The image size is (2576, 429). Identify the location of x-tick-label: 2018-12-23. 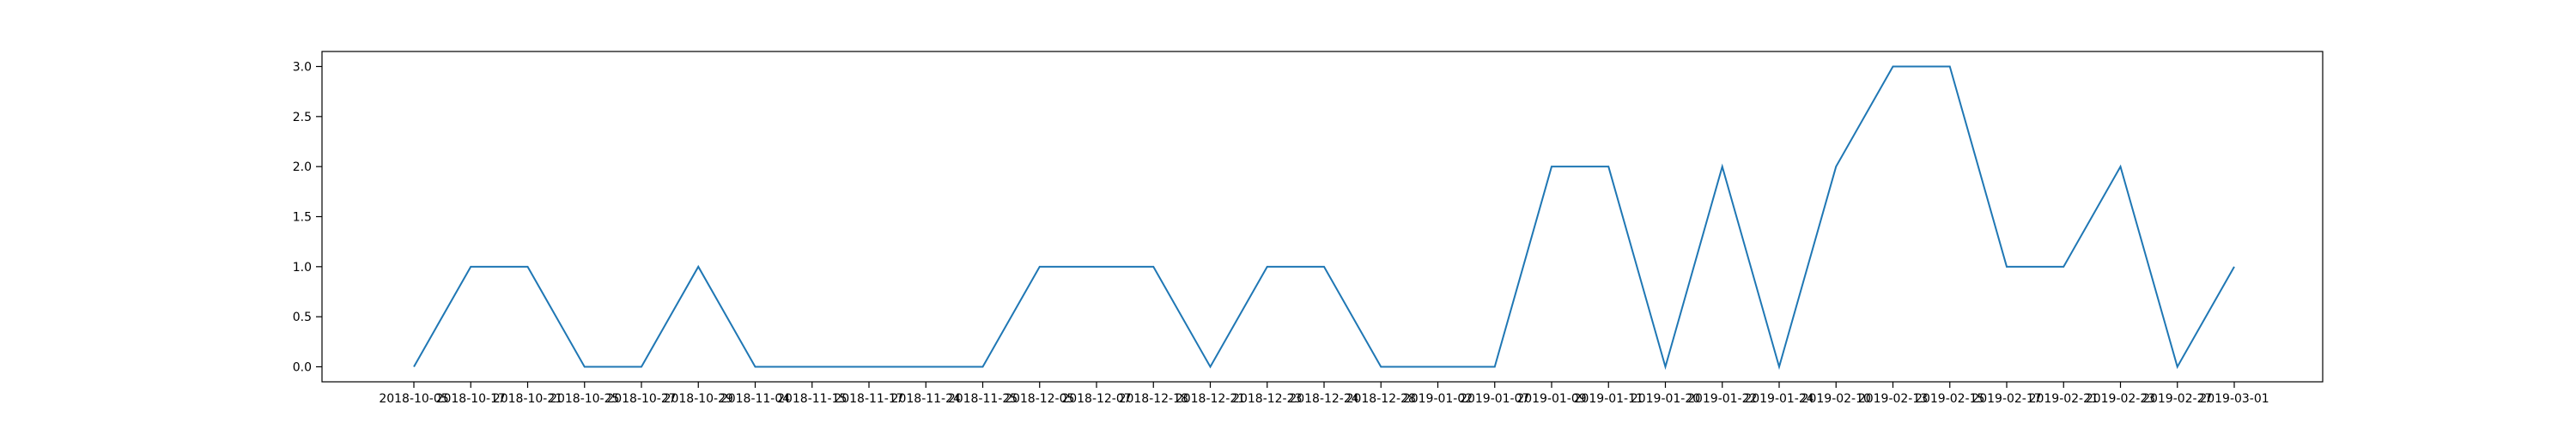
(1267, 399).